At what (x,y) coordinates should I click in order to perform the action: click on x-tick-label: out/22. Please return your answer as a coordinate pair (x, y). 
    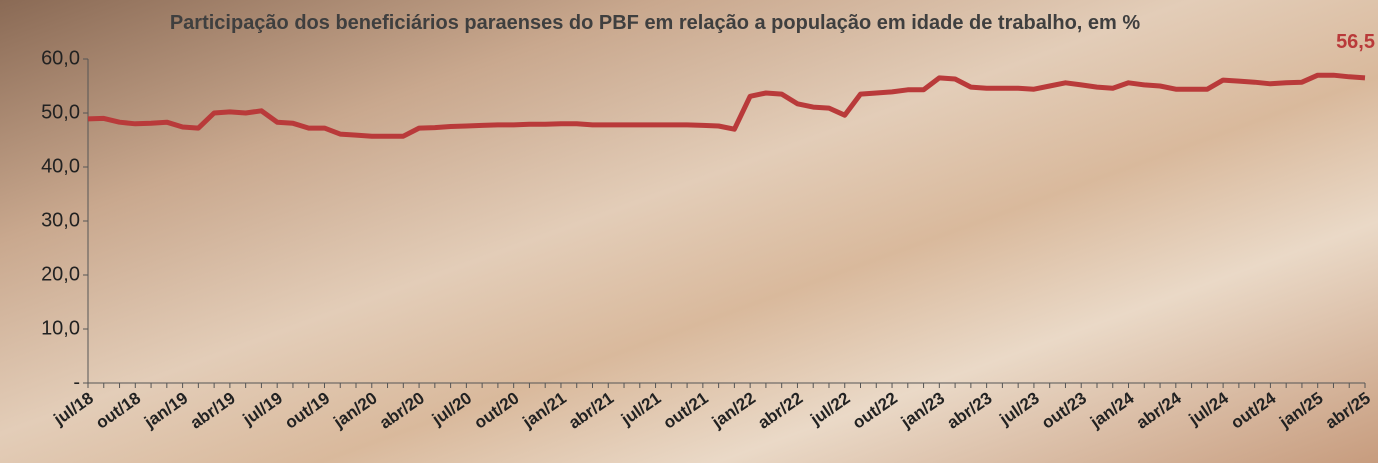
    Looking at the image, I should click on (875, 410).